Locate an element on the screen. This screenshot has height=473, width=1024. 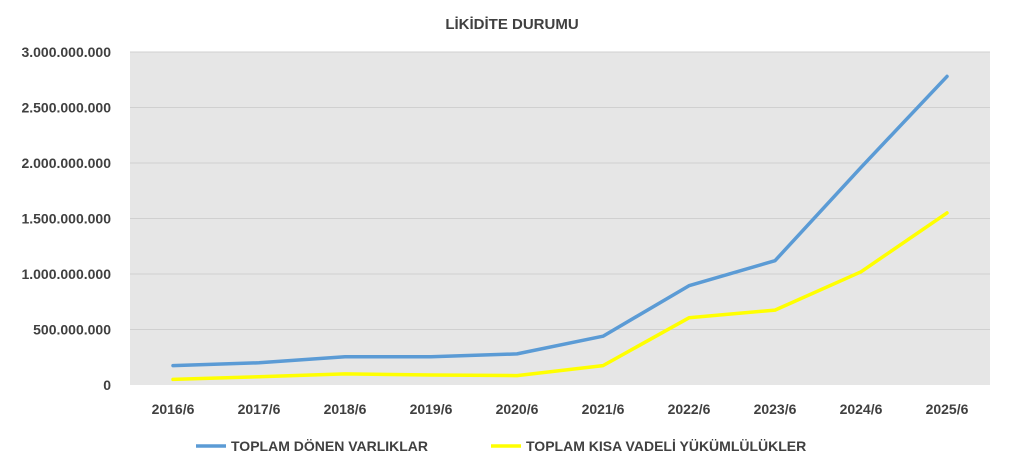
y-tick-label: 2.500.000.000 is located at coordinates (66, 108).